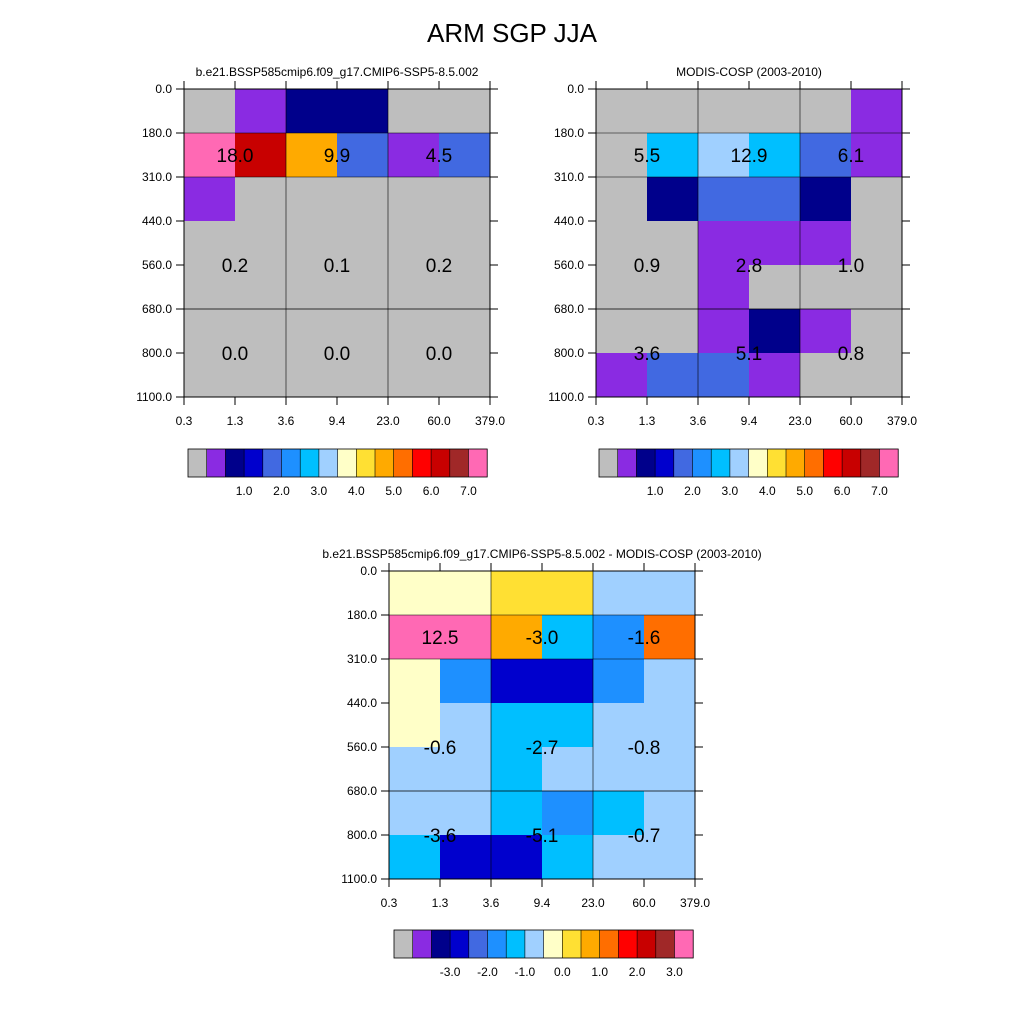 The image size is (1024, 1024). I want to click on block-value-label: 5.1, so click(749, 354).